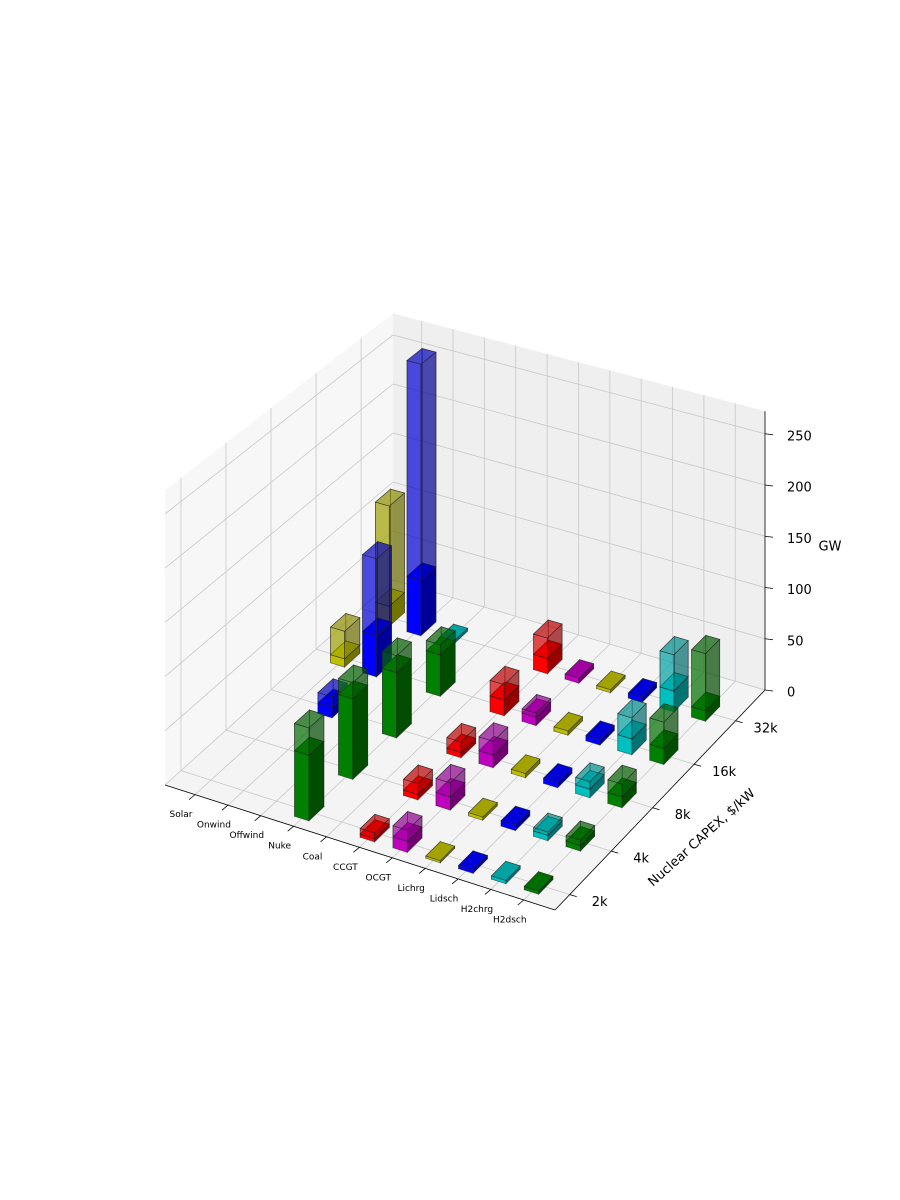  What do you see at coordinates (799, 436) in the screenshot?
I see `z-tick-label: 250` at bounding box center [799, 436].